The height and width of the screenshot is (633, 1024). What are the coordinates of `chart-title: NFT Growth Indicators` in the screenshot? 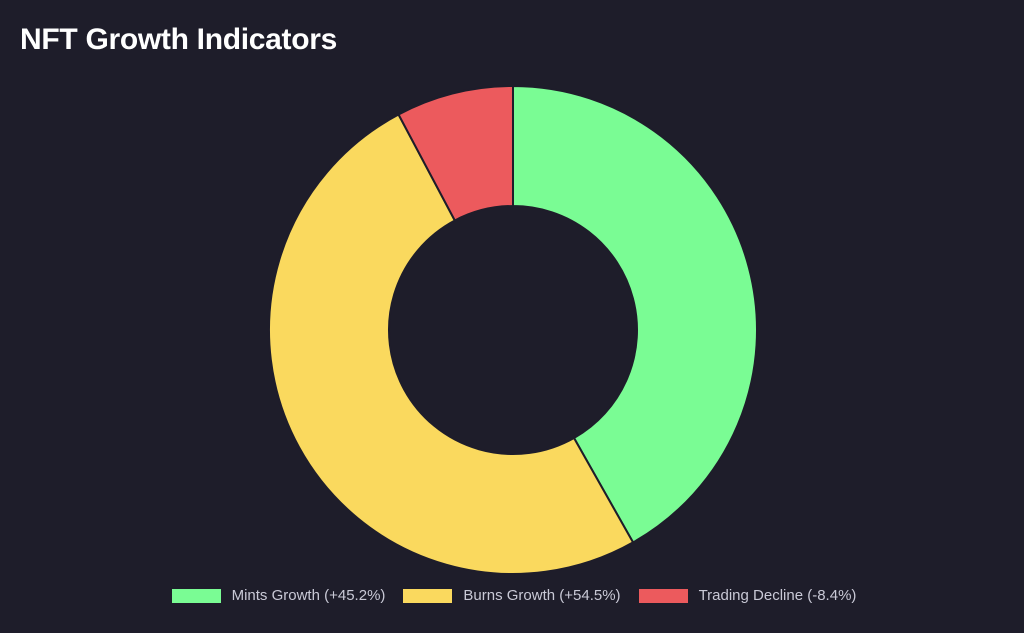 It's located at (179, 39).